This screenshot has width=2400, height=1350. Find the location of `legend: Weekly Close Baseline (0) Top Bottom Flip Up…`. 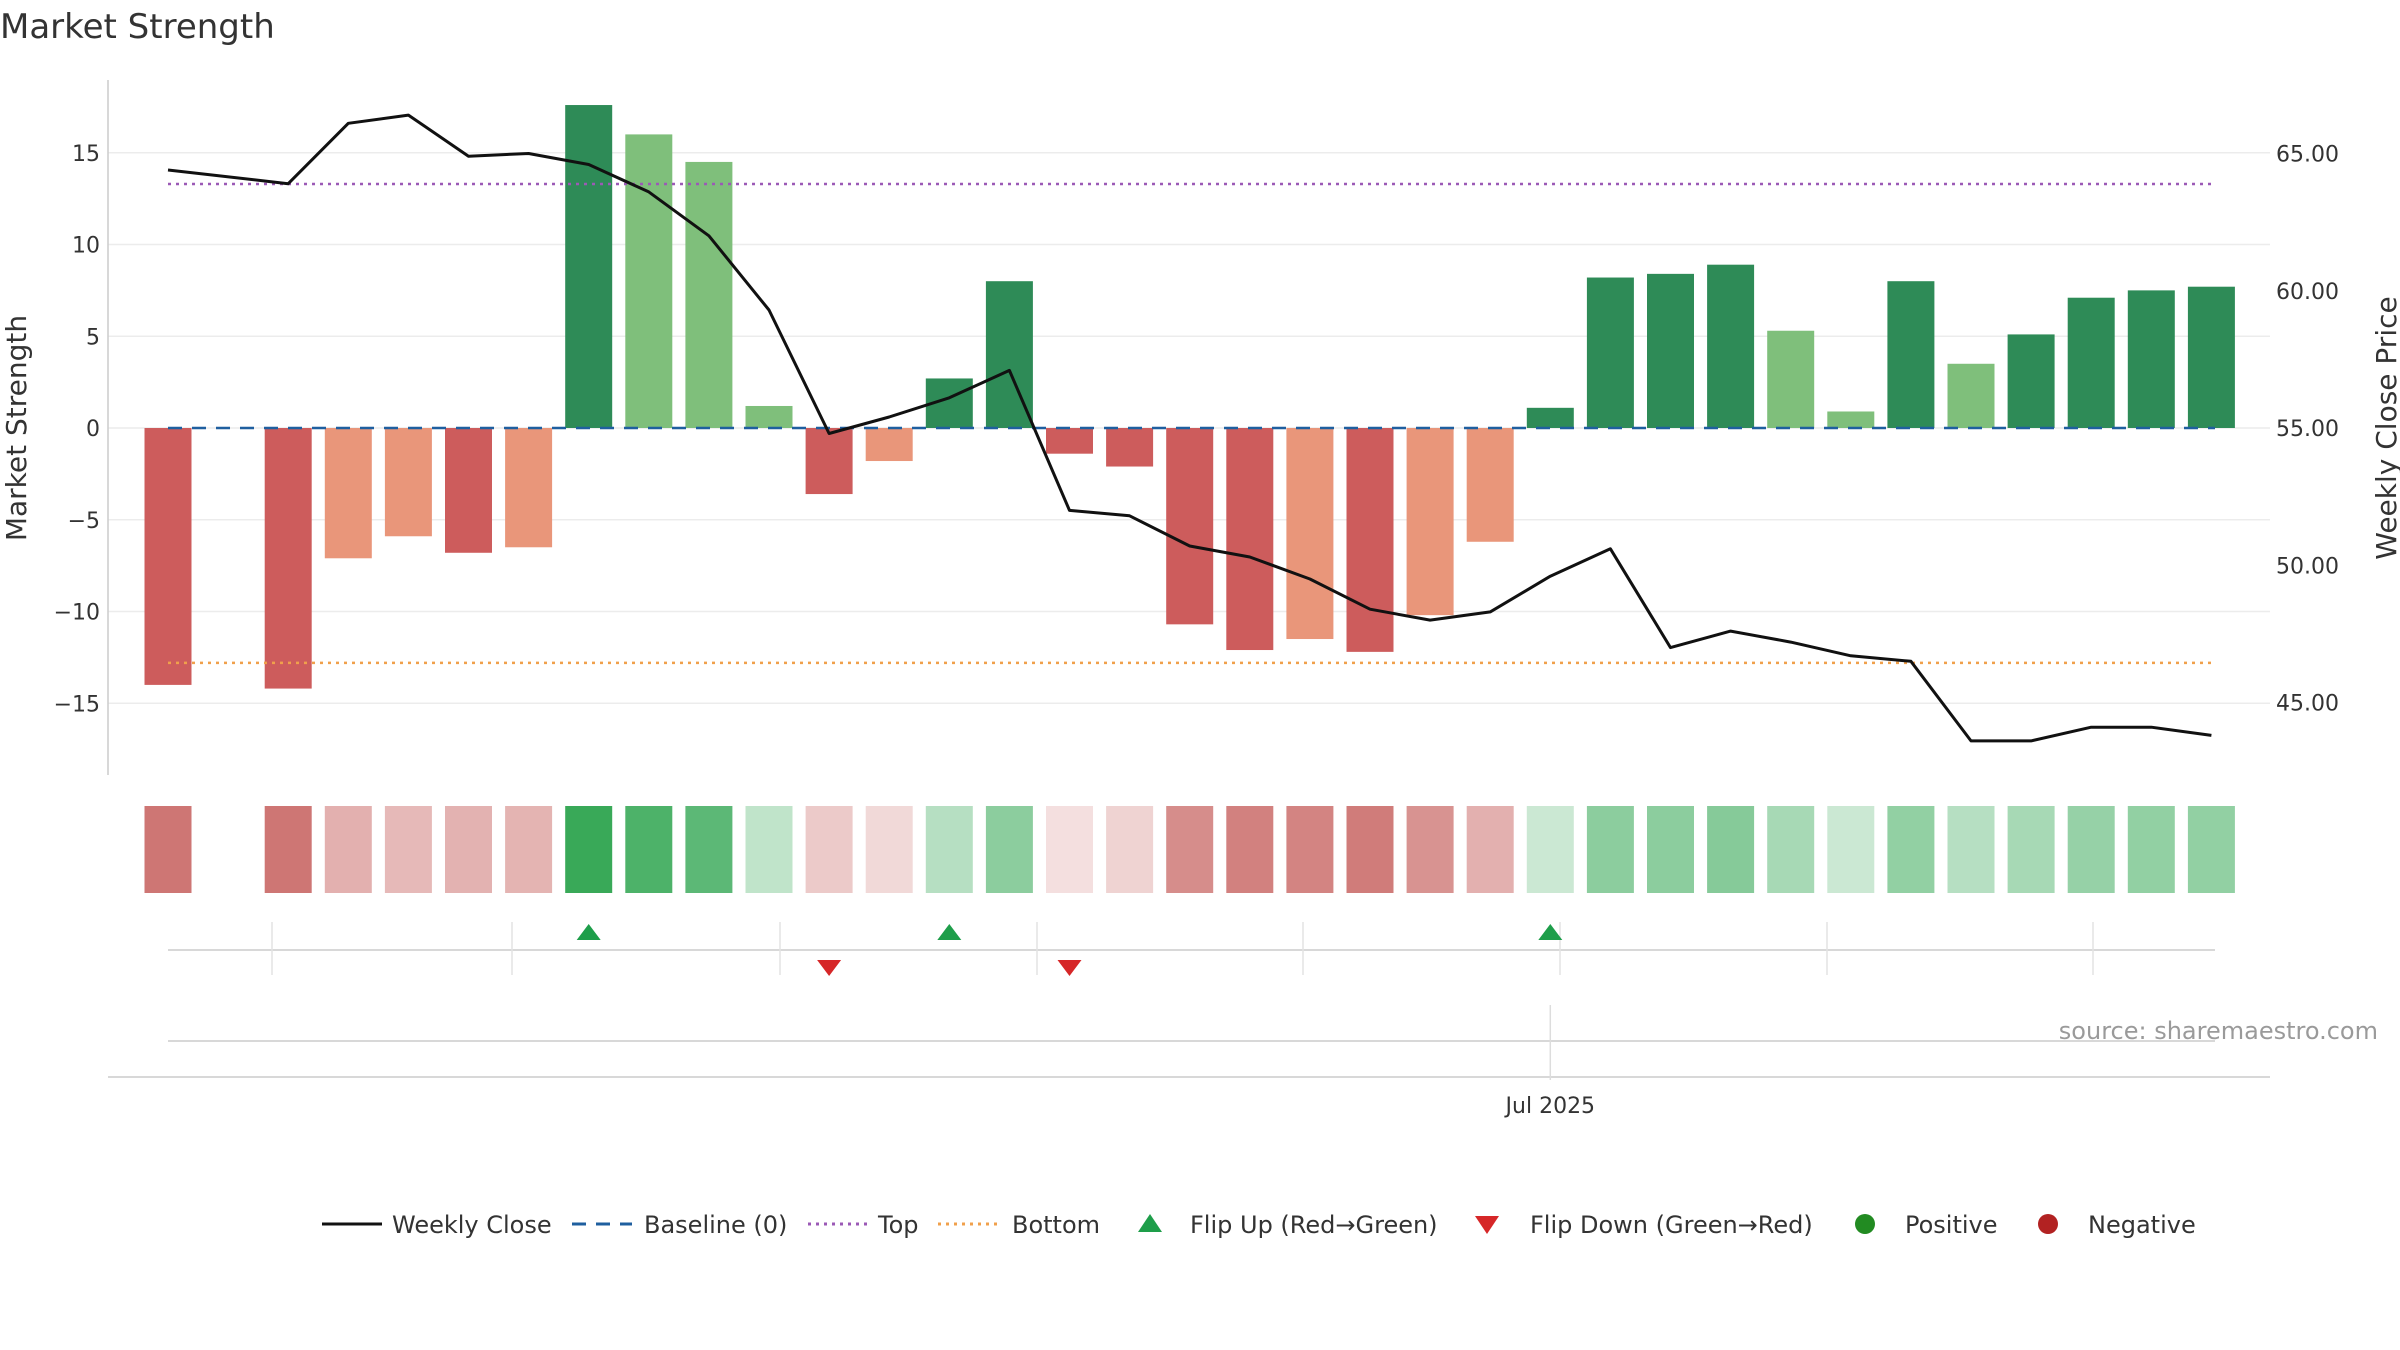

legend: Weekly Close Baseline (0) Top Bottom Flip Up… is located at coordinates (1259, 1225).